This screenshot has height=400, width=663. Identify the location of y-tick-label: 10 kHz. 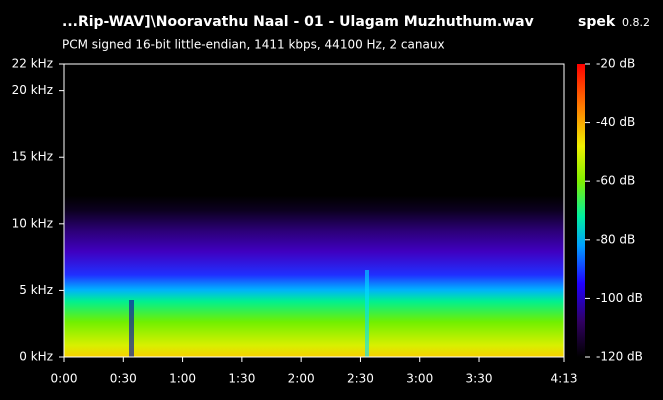
(32, 223).